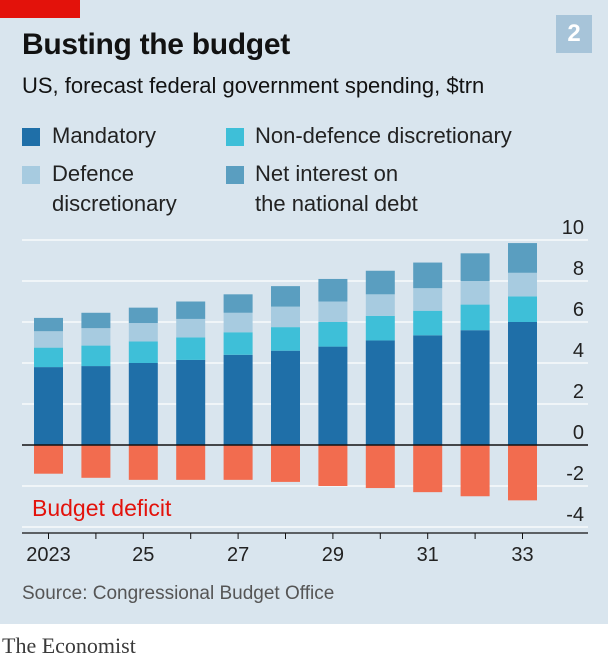  What do you see at coordinates (575, 474) in the screenshot?
I see `y-tick-label: -2` at bounding box center [575, 474].